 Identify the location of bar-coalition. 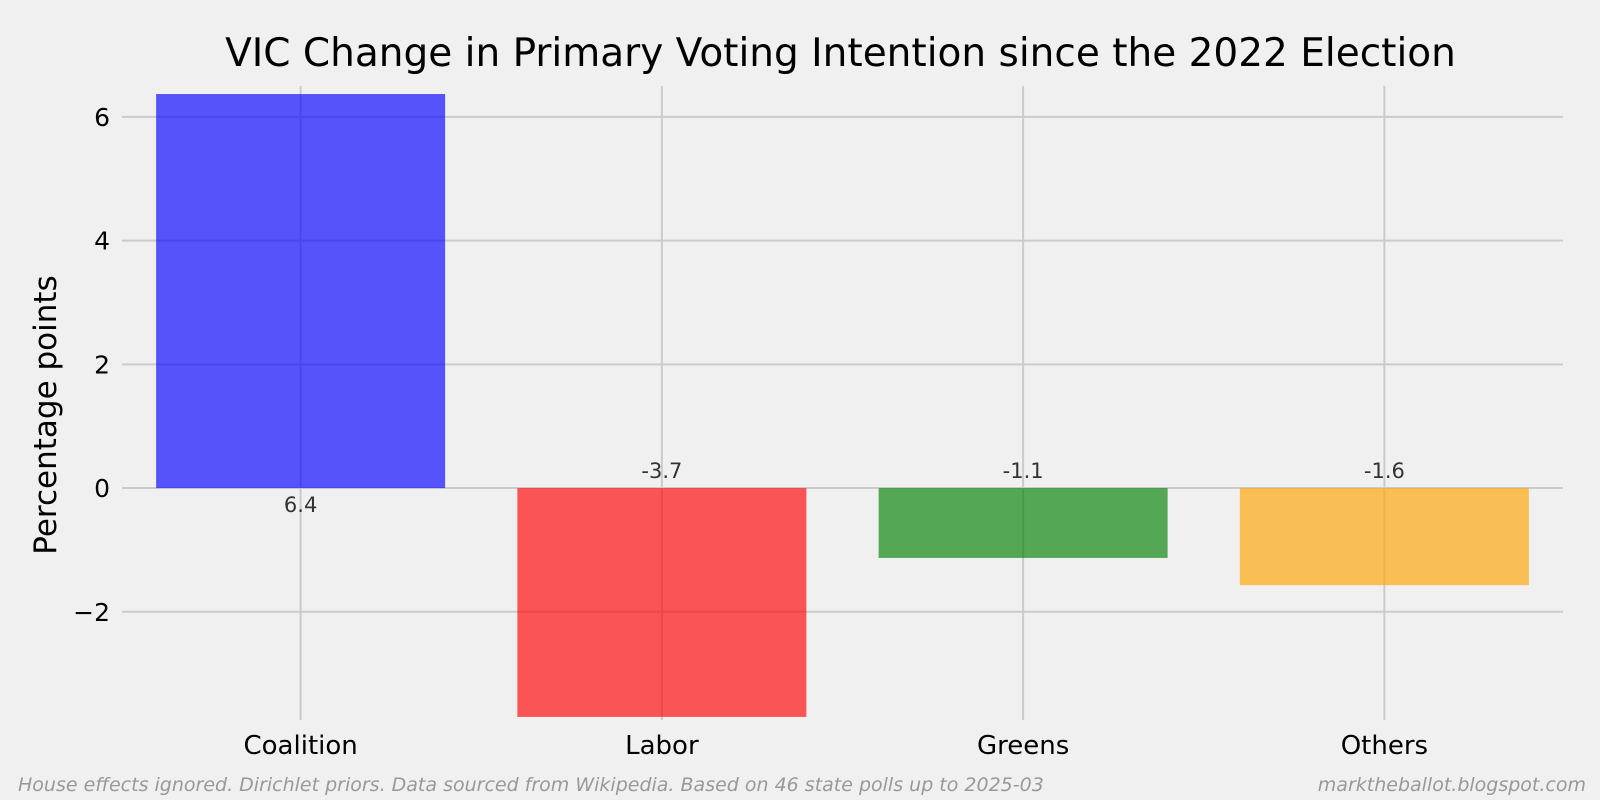
(301, 291).